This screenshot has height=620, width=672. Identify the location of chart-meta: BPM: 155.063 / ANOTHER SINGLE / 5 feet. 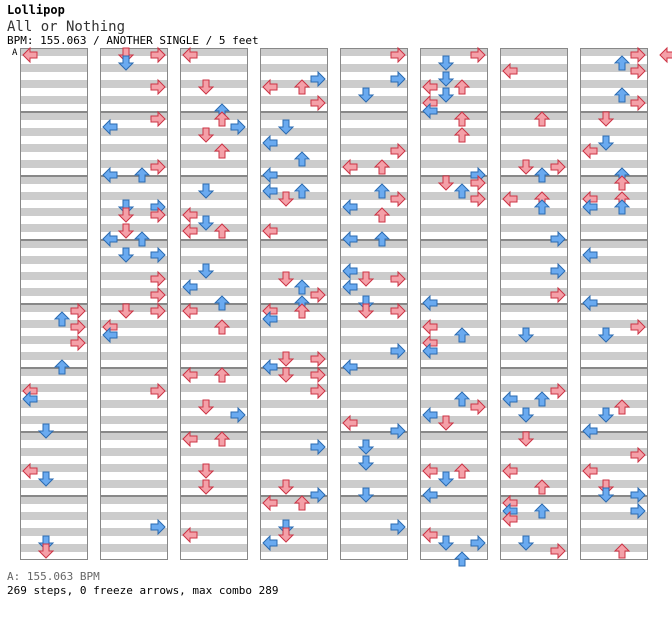
(133, 40).